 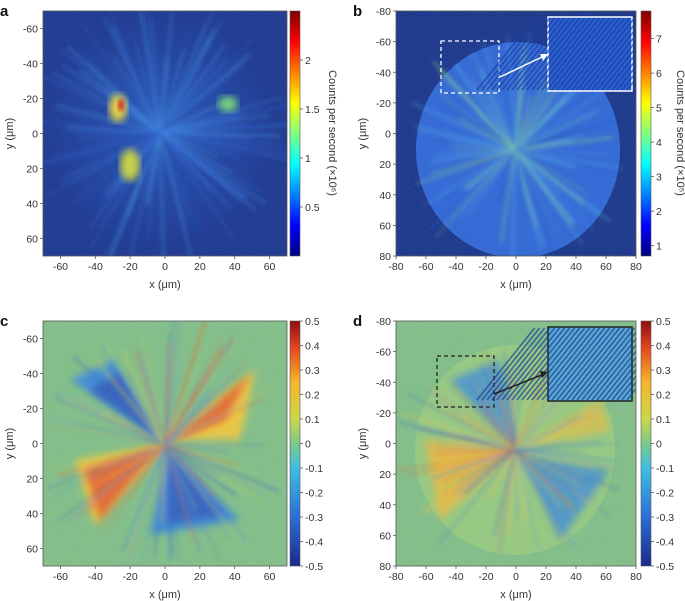 What do you see at coordinates (665, 543) in the screenshot?
I see `colorbar-tick-label-d: -0.4` at bounding box center [665, 543].